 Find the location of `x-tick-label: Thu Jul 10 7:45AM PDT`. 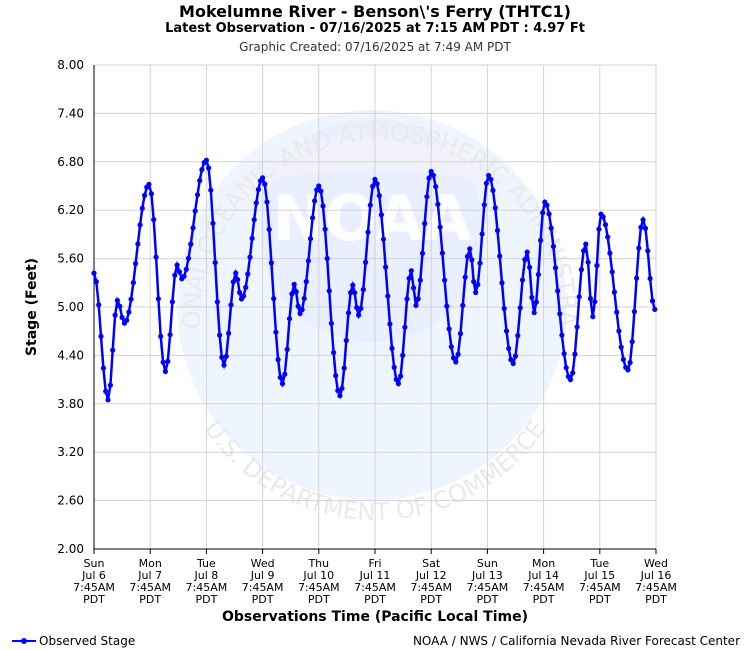

x-tick-label: Thu Jul 10 7:45AM PDT is located at coordinates (319, 581).